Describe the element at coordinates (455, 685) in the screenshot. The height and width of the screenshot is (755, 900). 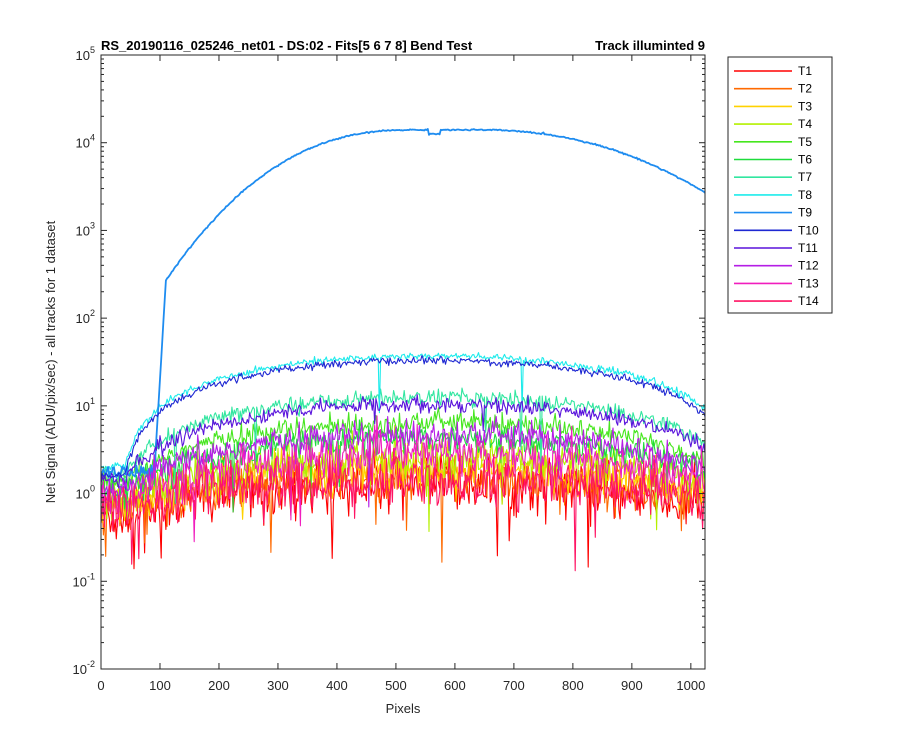
I see `x-tick-label: 600` at that location.